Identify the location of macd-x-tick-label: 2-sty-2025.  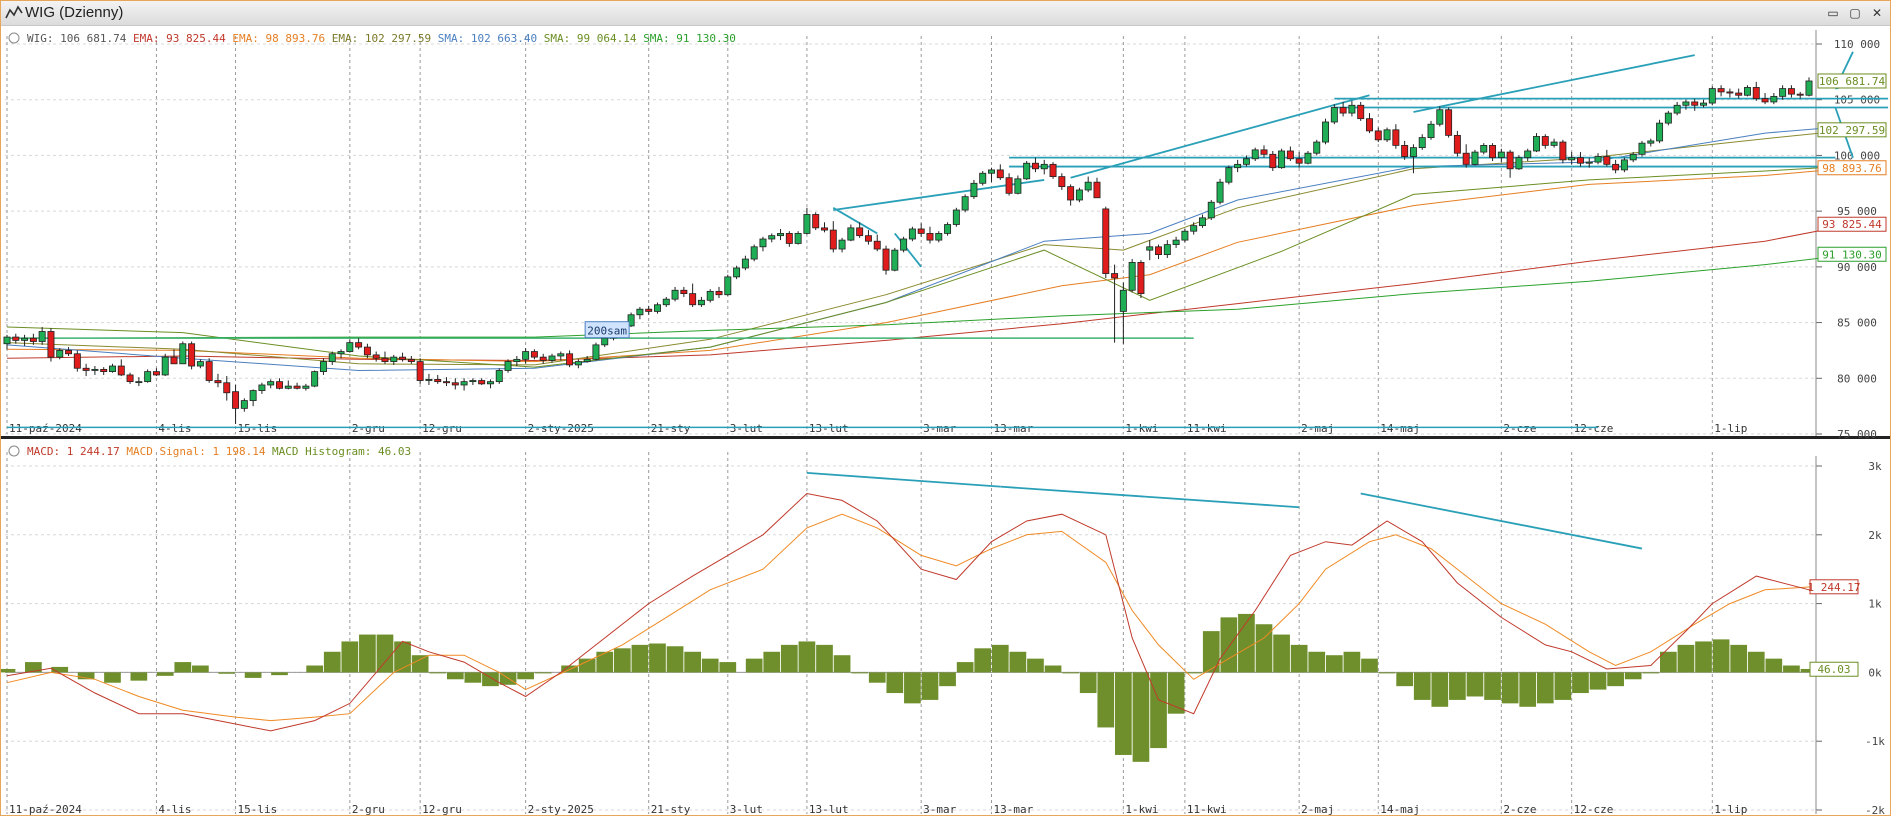
(561, 809).